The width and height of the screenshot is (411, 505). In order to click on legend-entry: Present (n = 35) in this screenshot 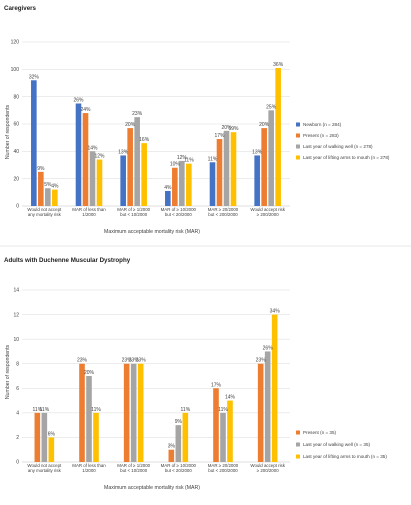, I will do `click(320, 432)`.